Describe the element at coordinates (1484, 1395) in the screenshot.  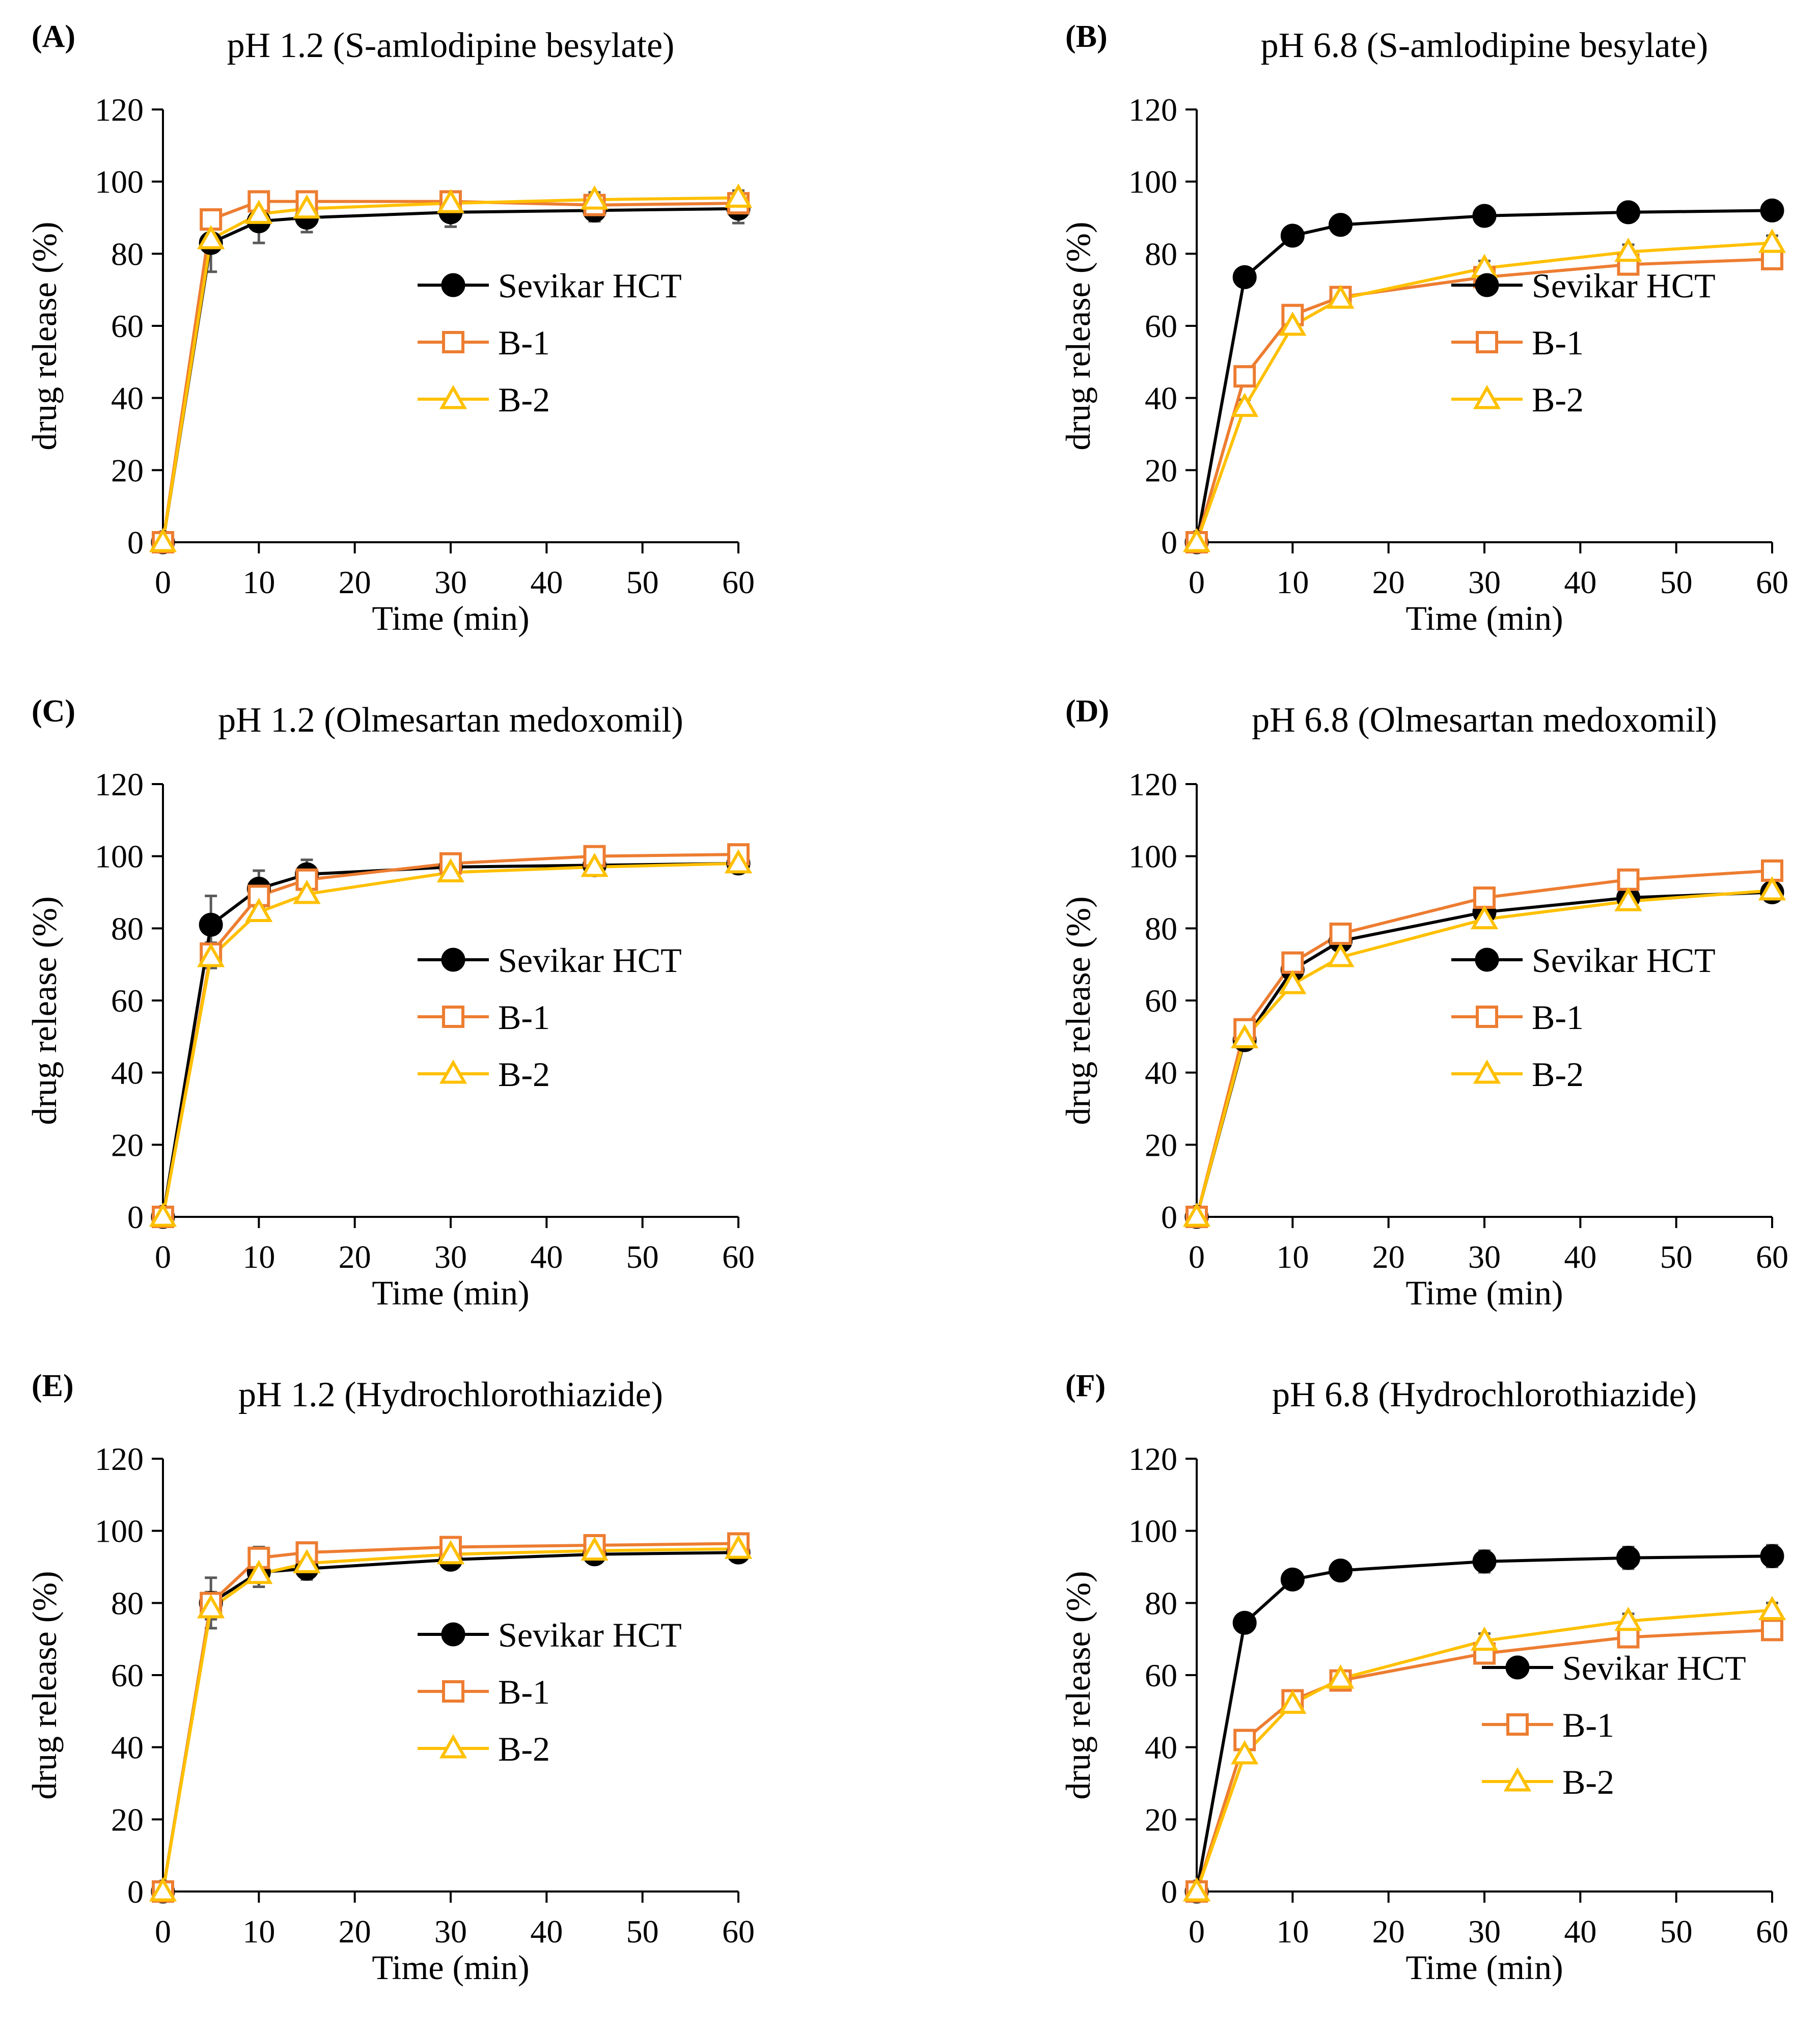
I see `chart-title: pH 6.8 (Hydrochlorothiazide)` at that location.